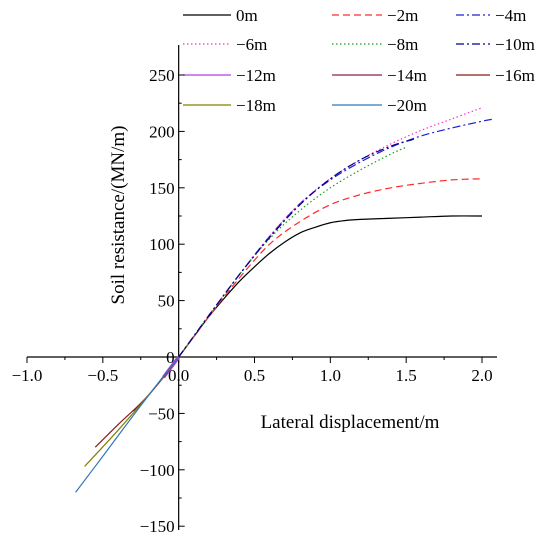 This screenshot has width=550, height=541. I want to click on x-tick-label: 2.0, so click(481, 375).